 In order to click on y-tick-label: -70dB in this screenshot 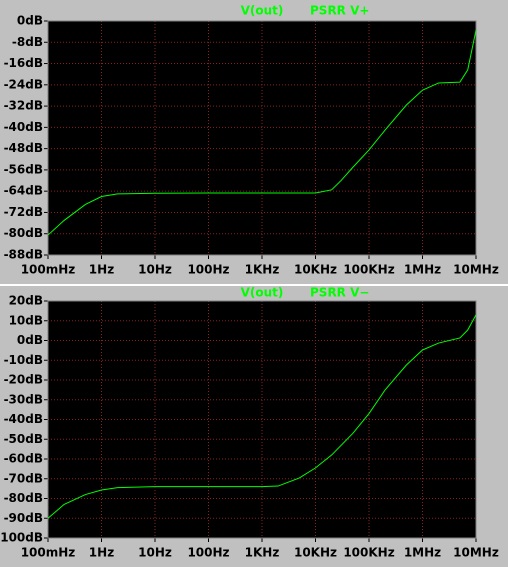, I will do `click(23, 478)`.